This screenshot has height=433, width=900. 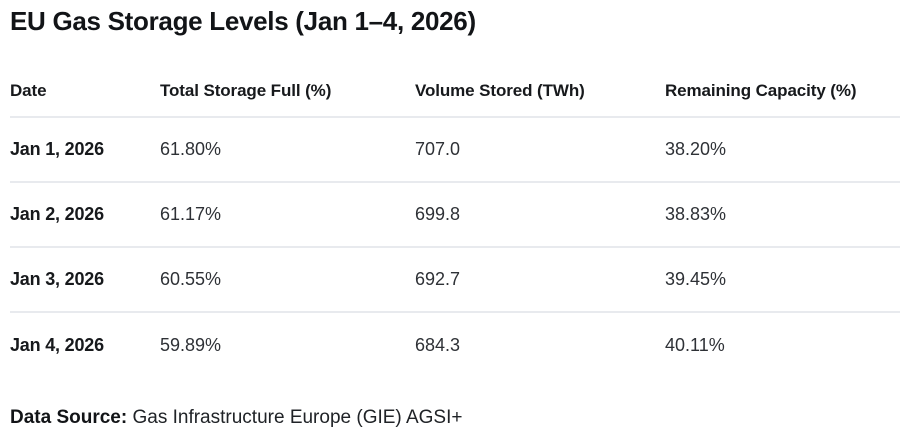 What do you see at coordinates (191, 149) in the screenshot?
I see `cell-total-storage-full: 61.80%` at bounding box center [191, 149].